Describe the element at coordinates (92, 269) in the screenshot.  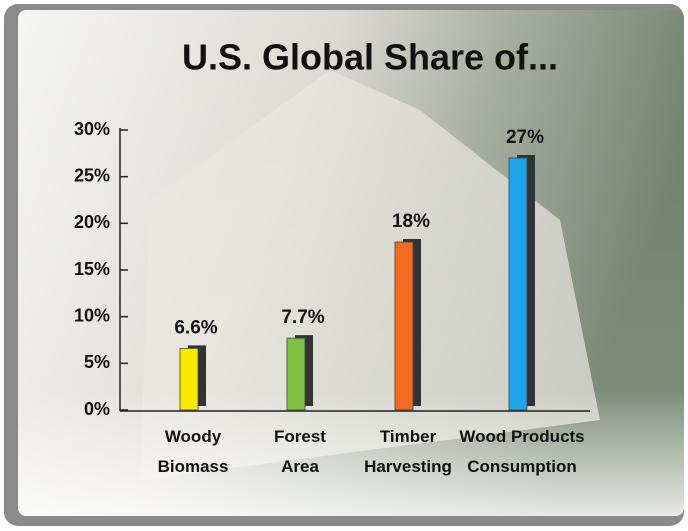
I see `y-tick-label: 15%` at that location.